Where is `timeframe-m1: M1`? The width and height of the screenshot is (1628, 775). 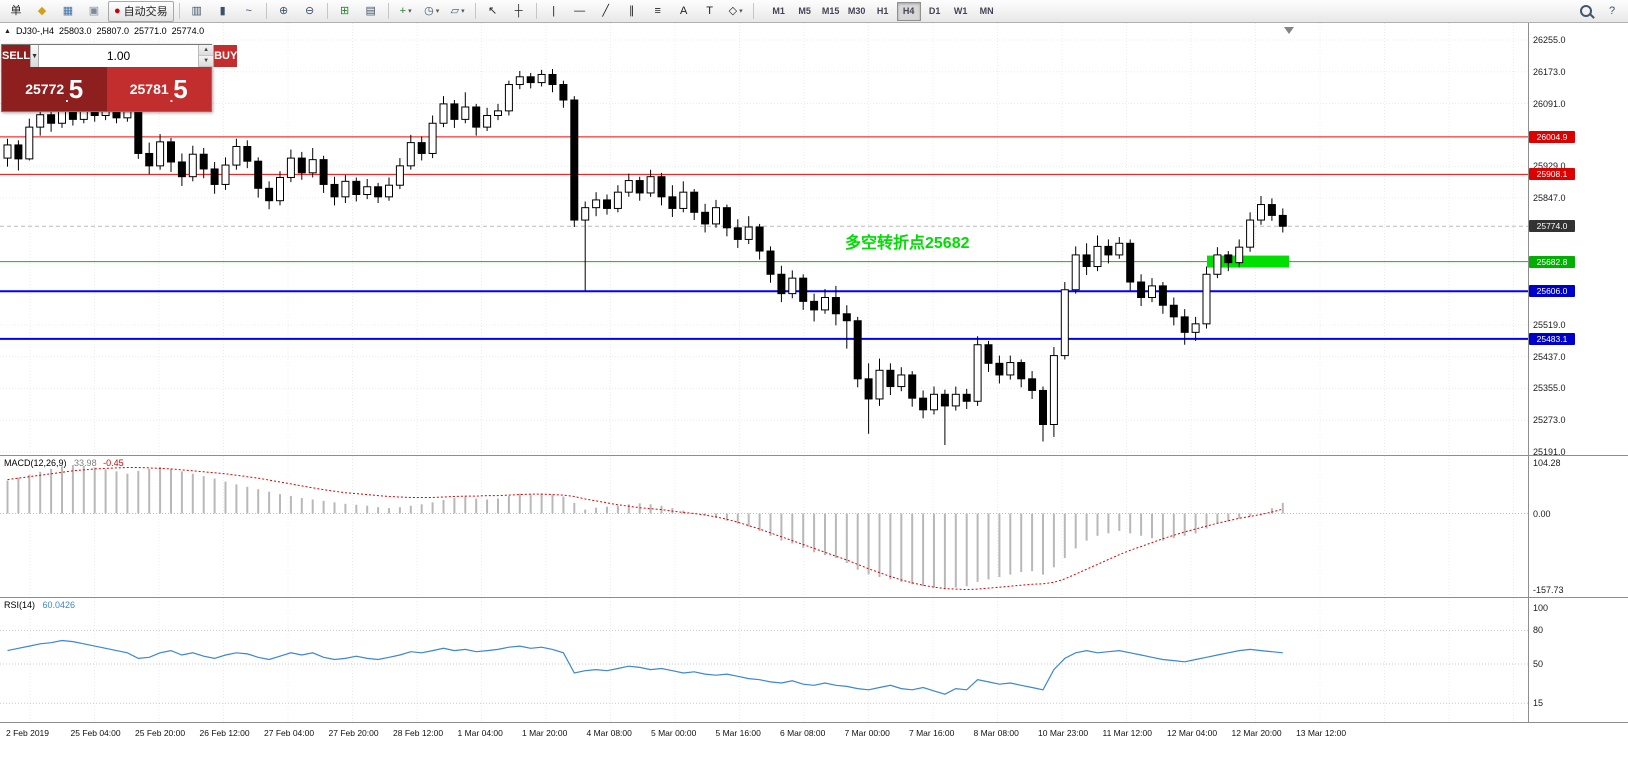 timeframe-m1: M1 is located at coordinates (778, 11).